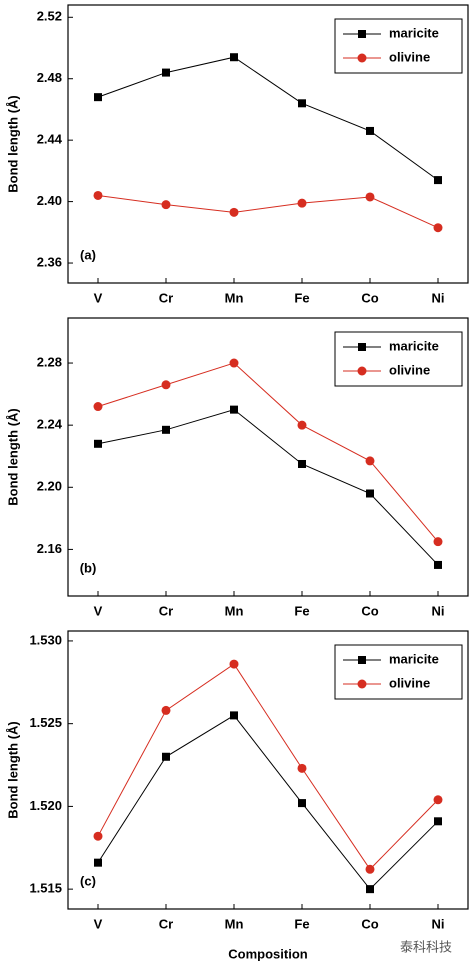 The height and width of the screenshot is (971, 475). I want to click on panel-label: (c), so click(88, 880).